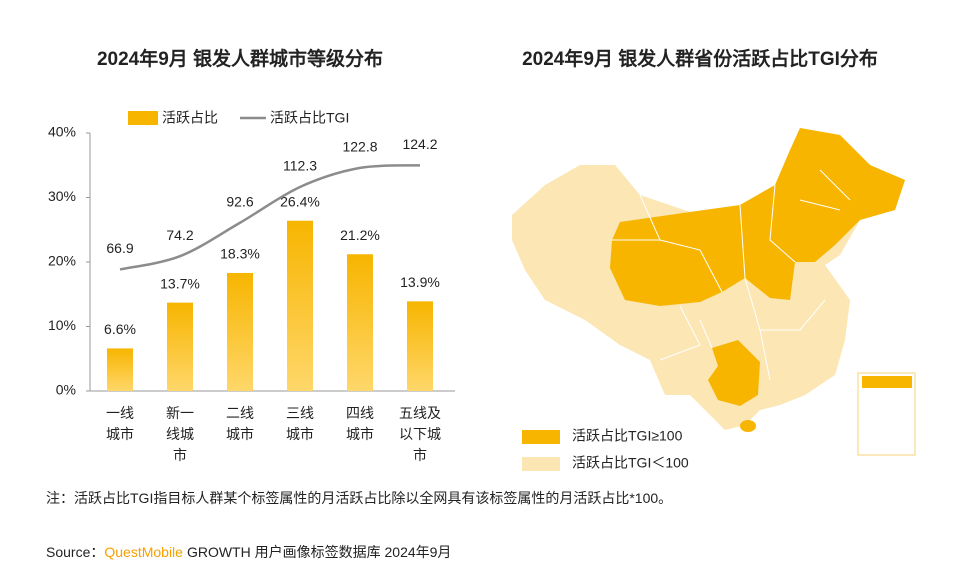 The image size is (960, 580). What do you see at coordinates (627, 436) in the screenshot?
I see `legend-label: 活跃占比TGI≥100` at bounding box center [627, 436].